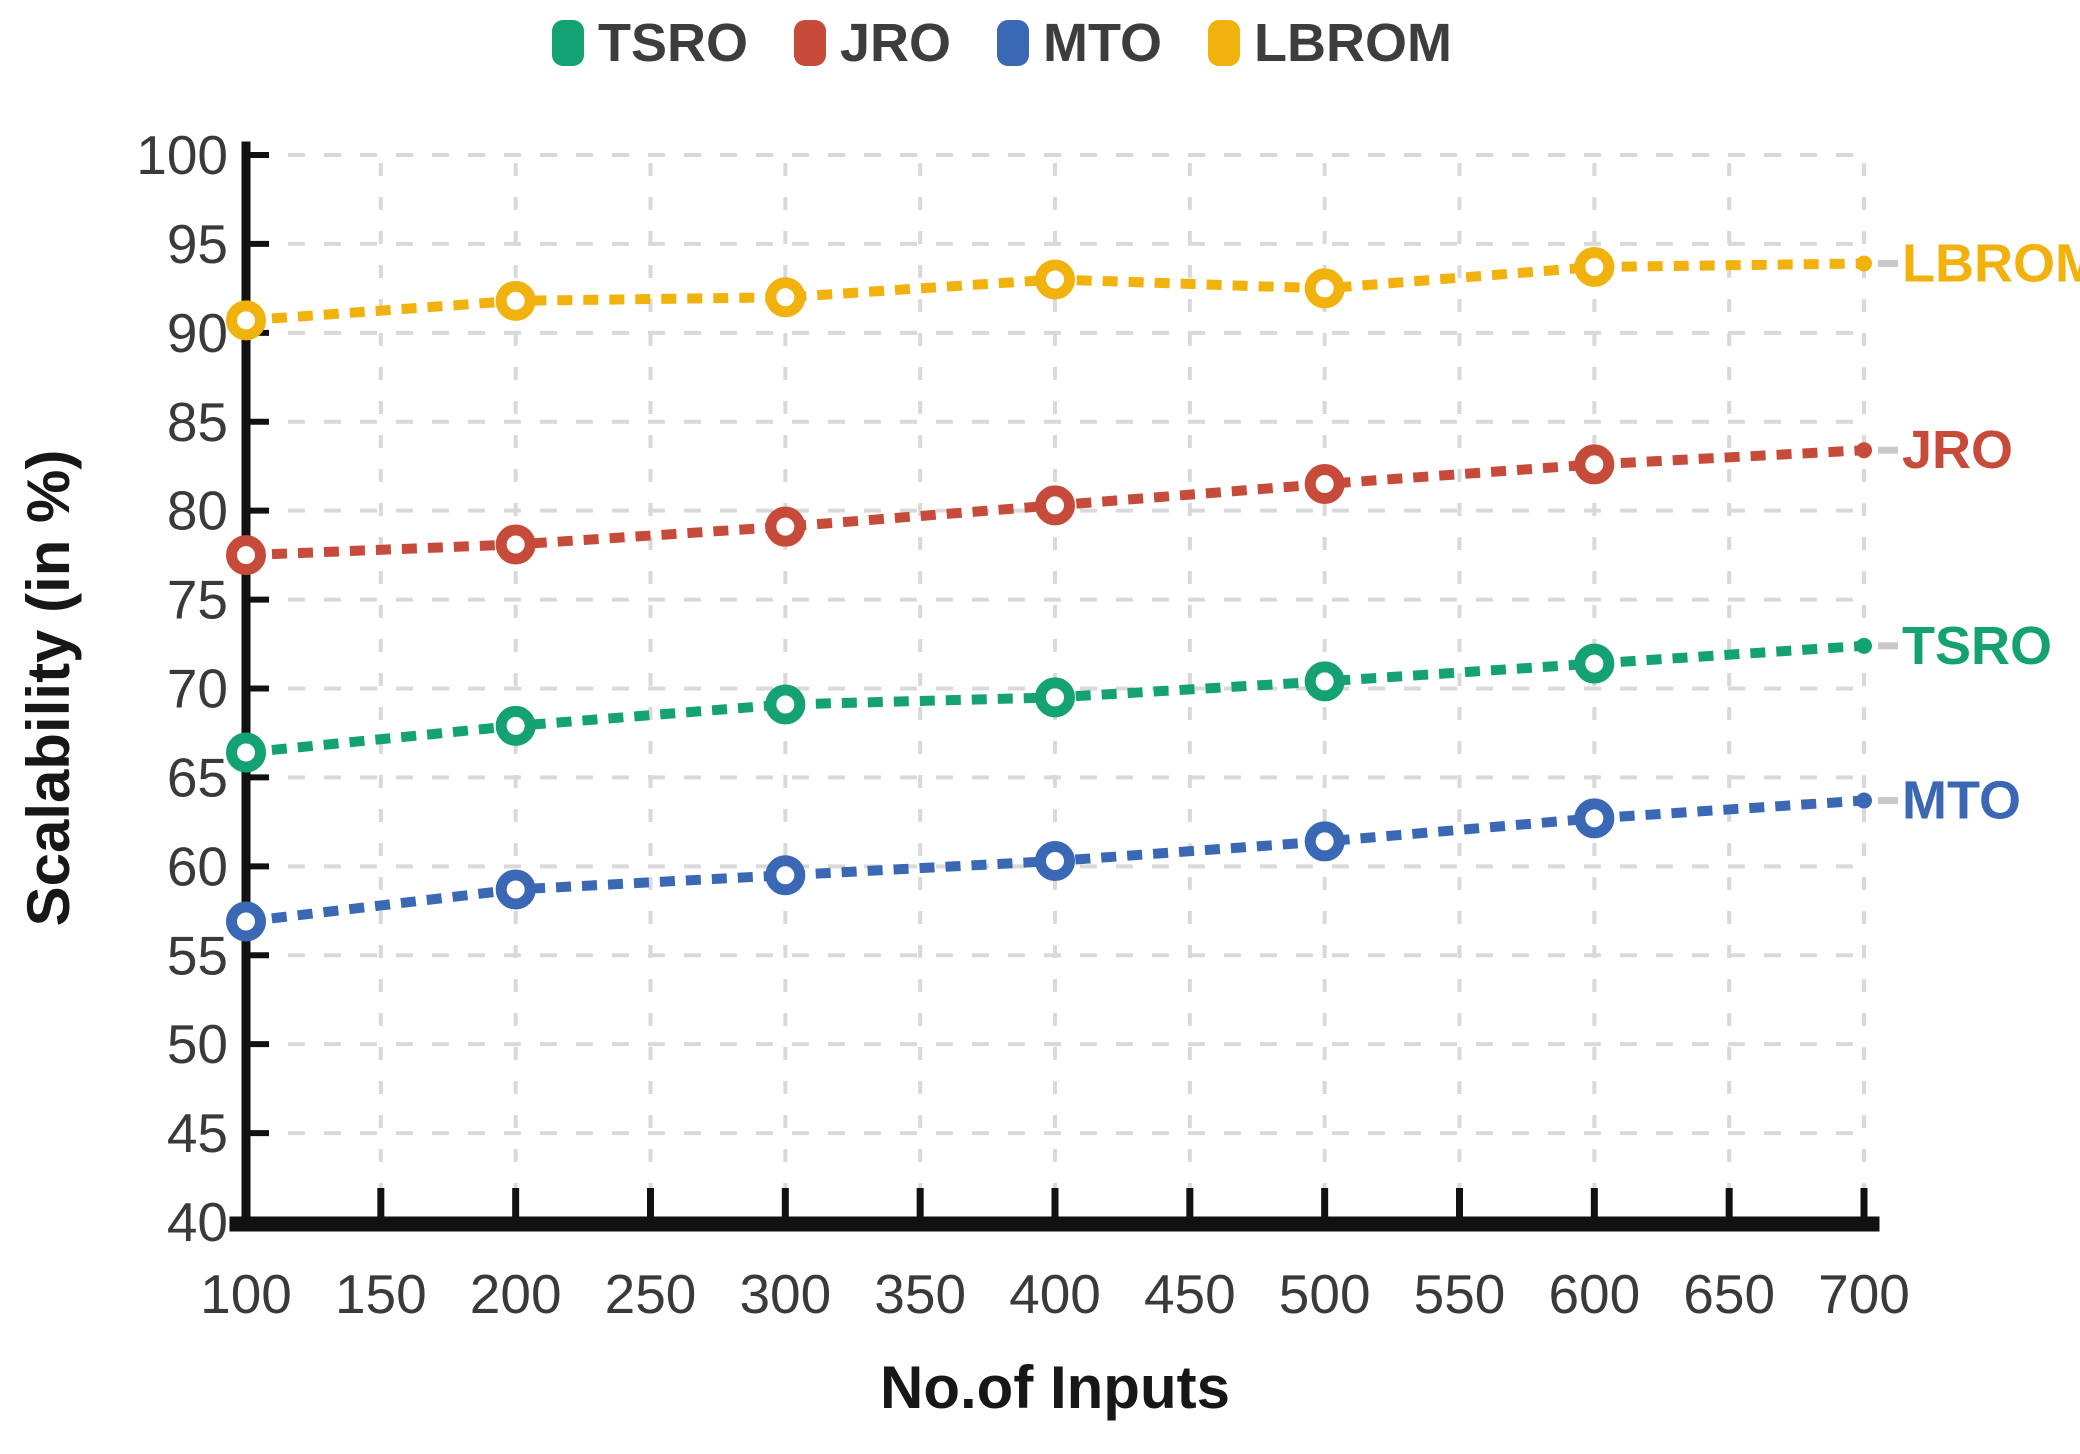 Image resolution: width=2080 pixels, height=1454 pixels. I want to click on y-tick-label: 90, so click(197, 333).